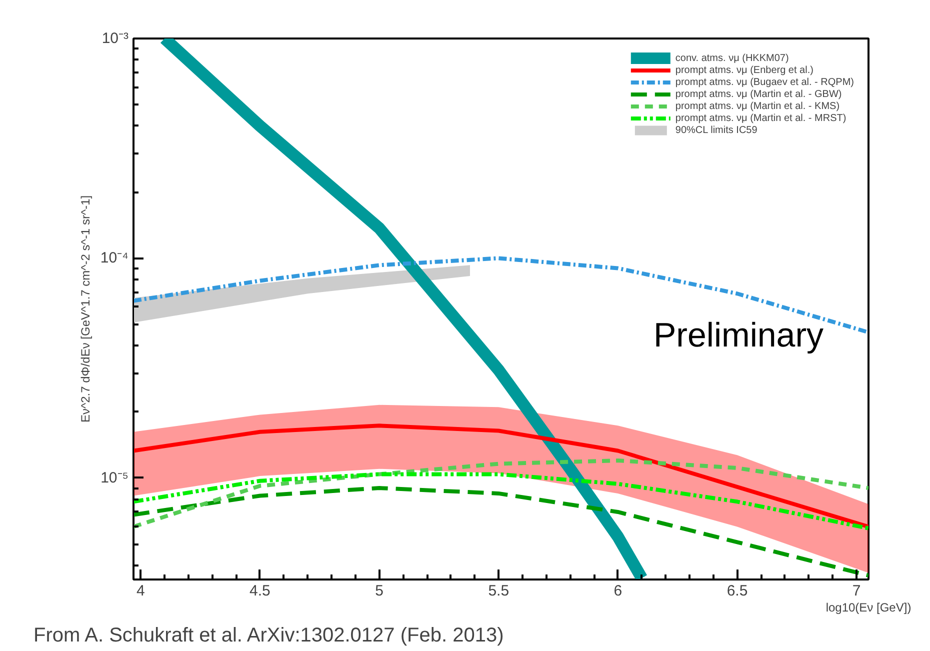  Describe the element at coordinates (114, 477) in the screenshot. I see `y-tick-label: 10⁻⁵` at that location.